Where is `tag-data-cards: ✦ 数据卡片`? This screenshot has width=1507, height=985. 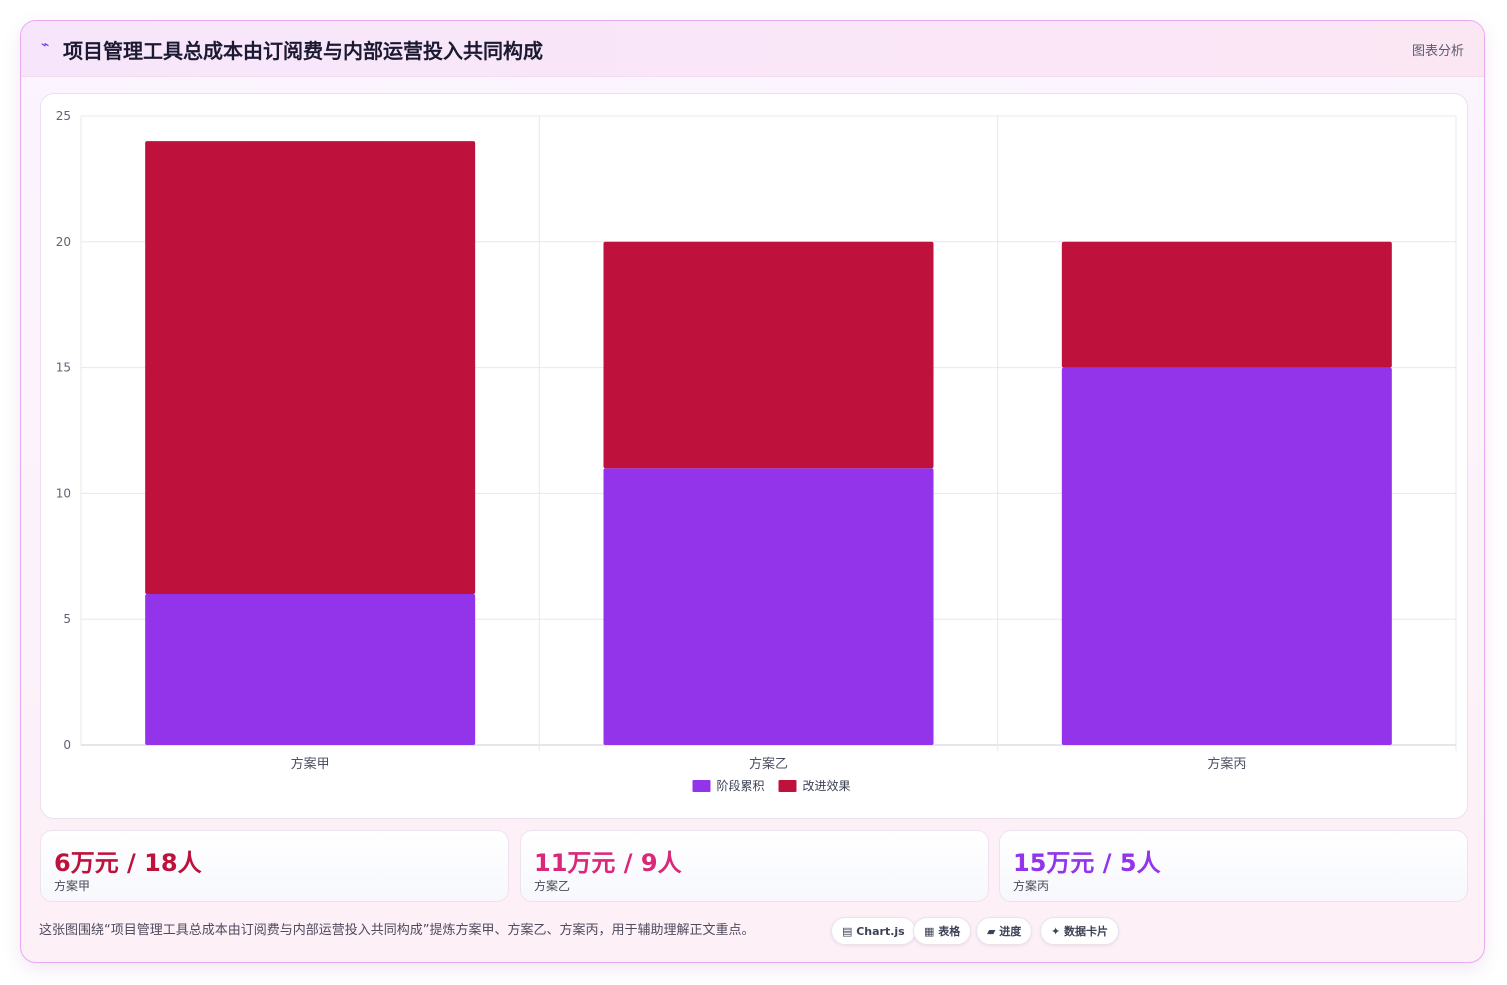 tag-data-cards: ✦ 数据卡片 is located at coordinates (1080, 931).